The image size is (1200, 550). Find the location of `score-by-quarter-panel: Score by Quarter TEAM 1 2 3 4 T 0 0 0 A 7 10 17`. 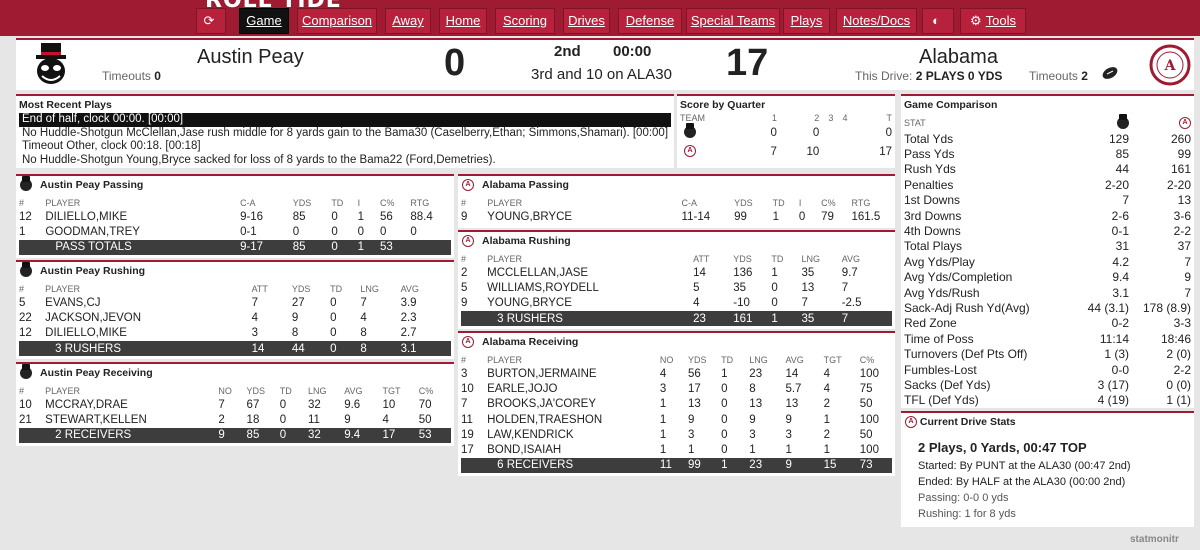

score-by-quarter-panel: Score by Quarter TEAM 1 2 3 4 T 0 0 0 A 7 10 17 is located at coordinates (786, 131).